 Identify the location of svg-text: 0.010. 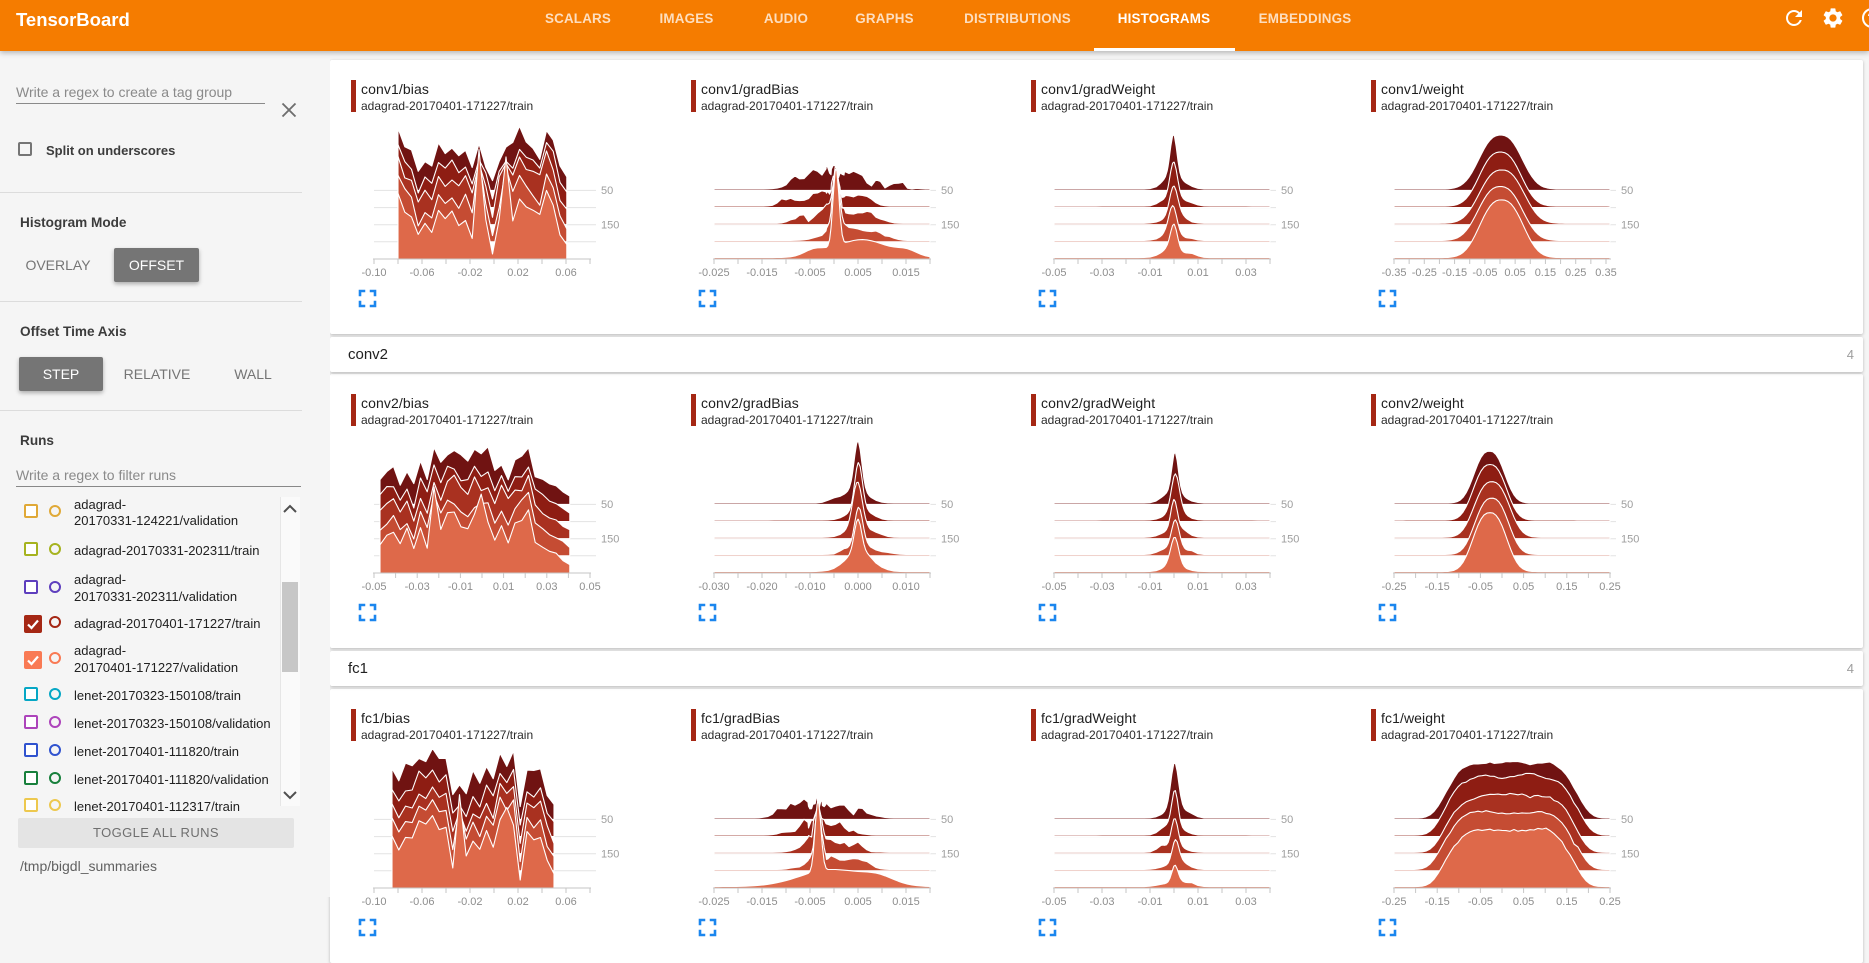
(906, 587).